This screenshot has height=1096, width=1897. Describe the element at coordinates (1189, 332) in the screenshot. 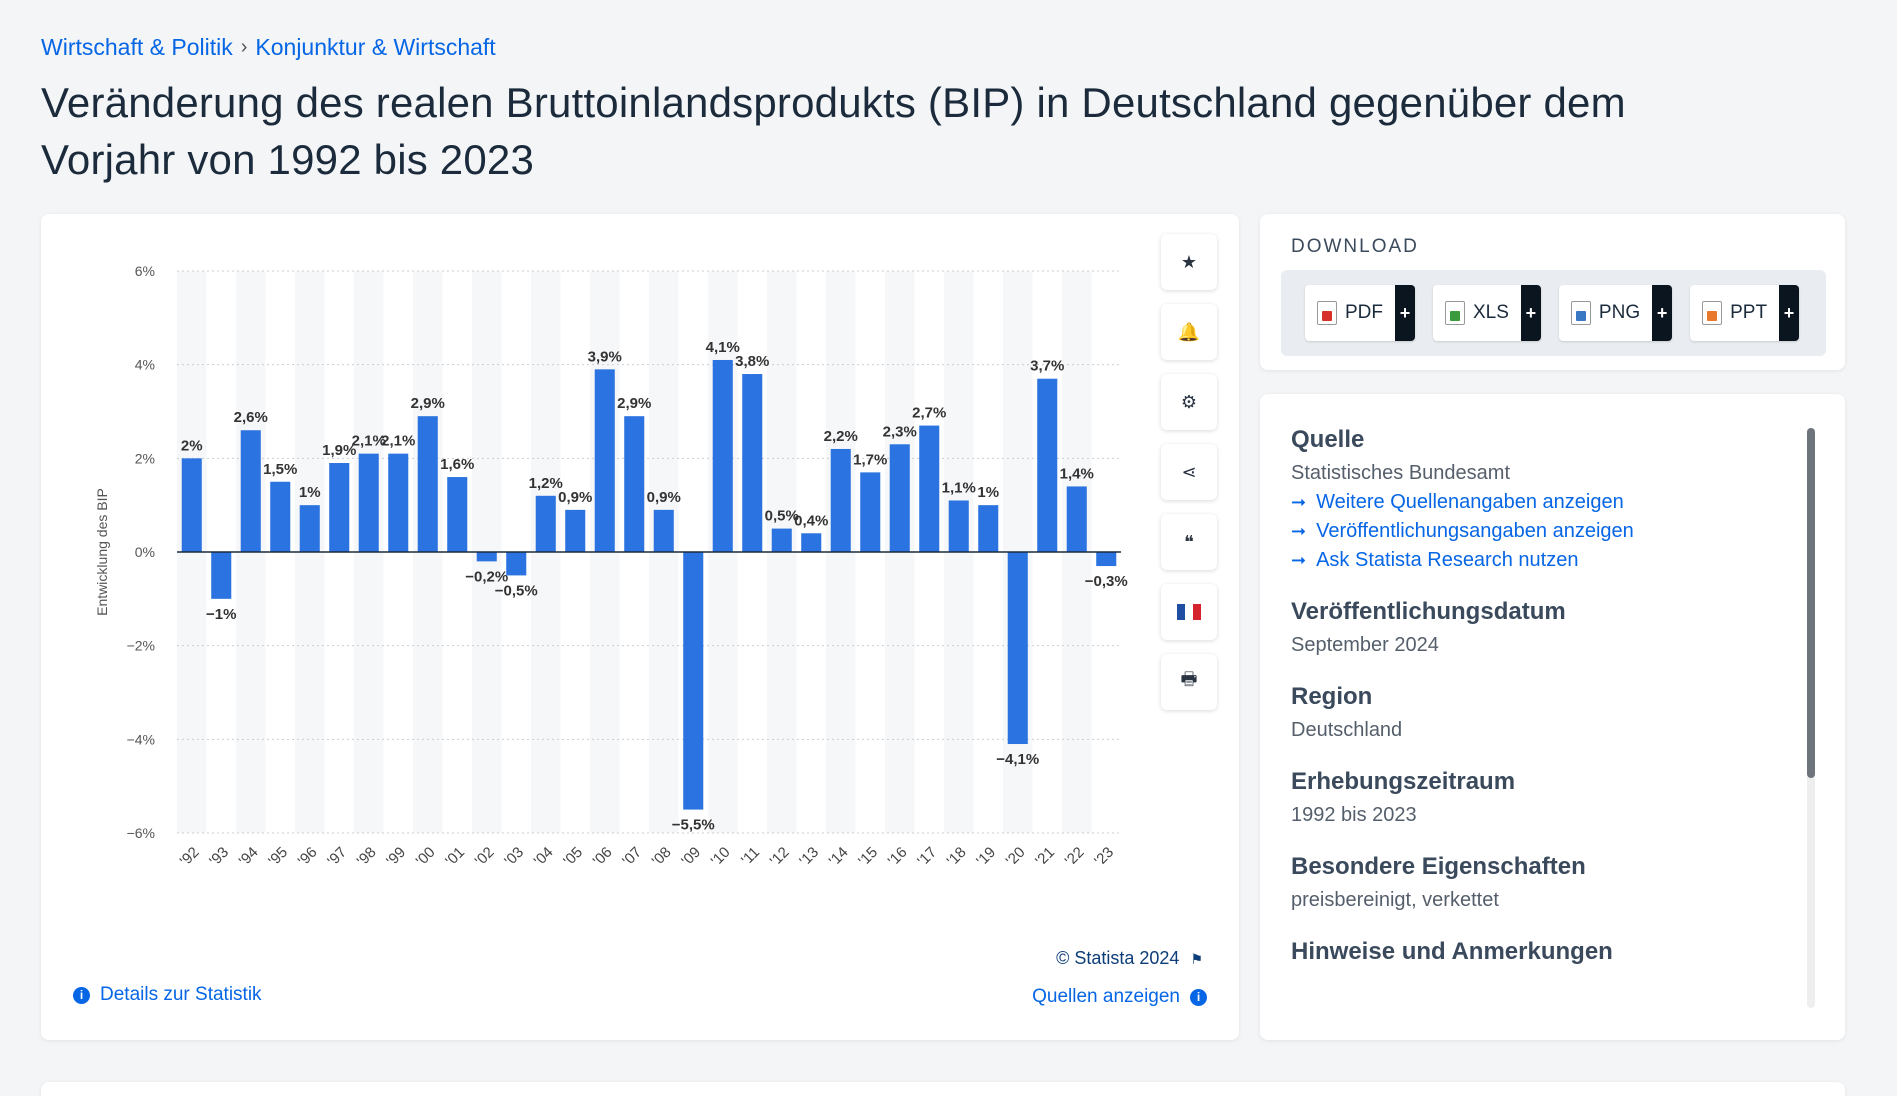

I see `notification-bell-button: 🔔` at that location.